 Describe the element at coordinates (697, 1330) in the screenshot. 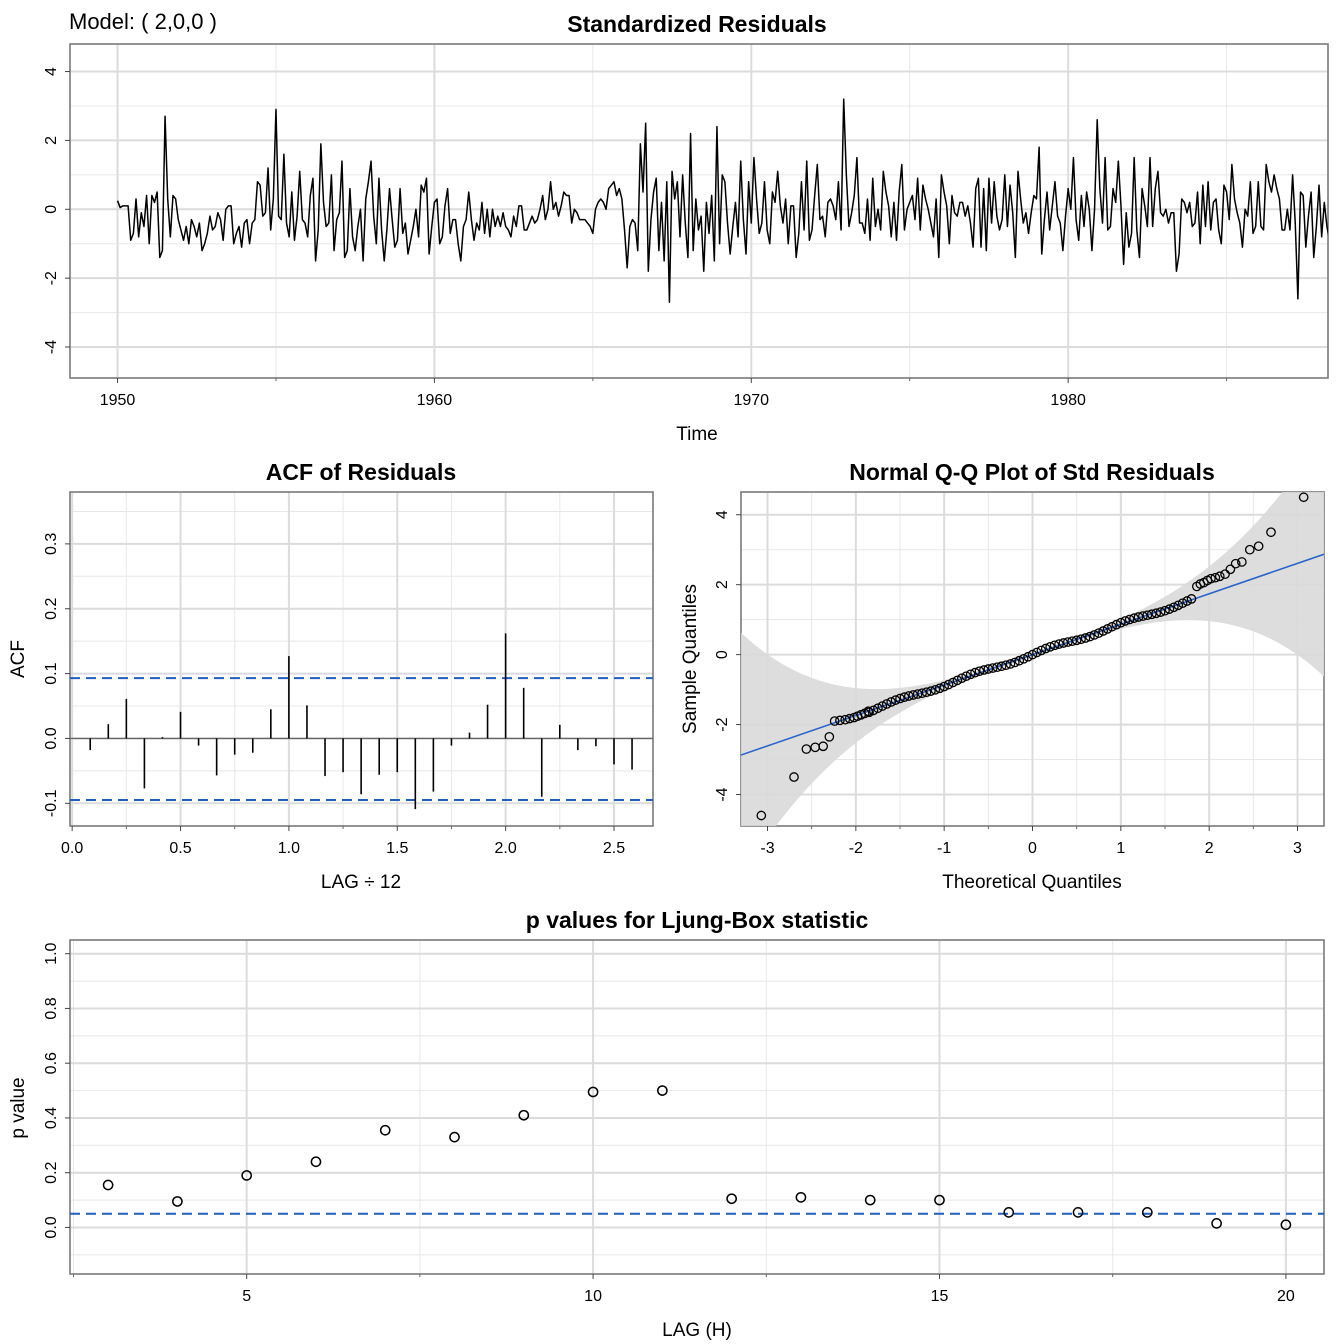

I see `ljung-box-x-label: LAG (H)` at that location.